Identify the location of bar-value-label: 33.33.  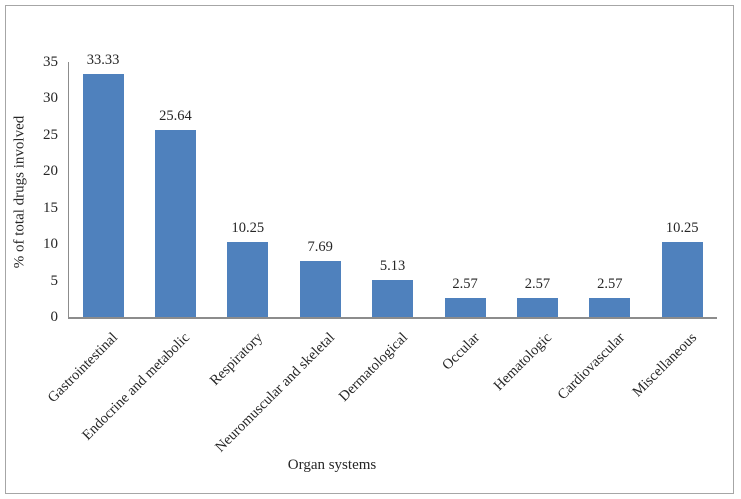
(103, 60).